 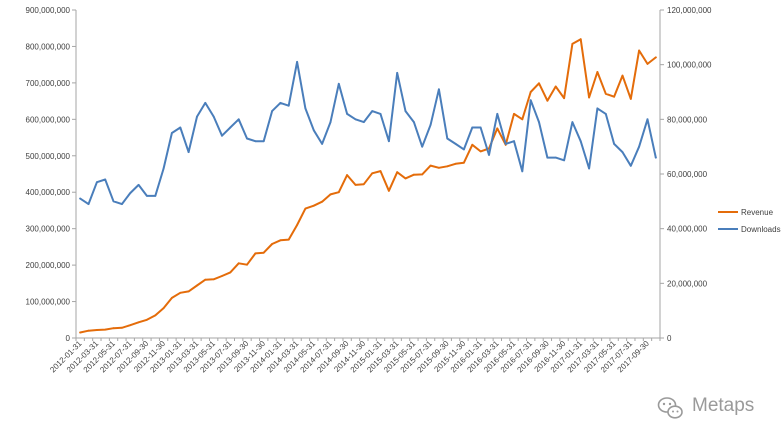 I want to click on right-y-tick-label: 120,000,000, so click(x=689, y=10).